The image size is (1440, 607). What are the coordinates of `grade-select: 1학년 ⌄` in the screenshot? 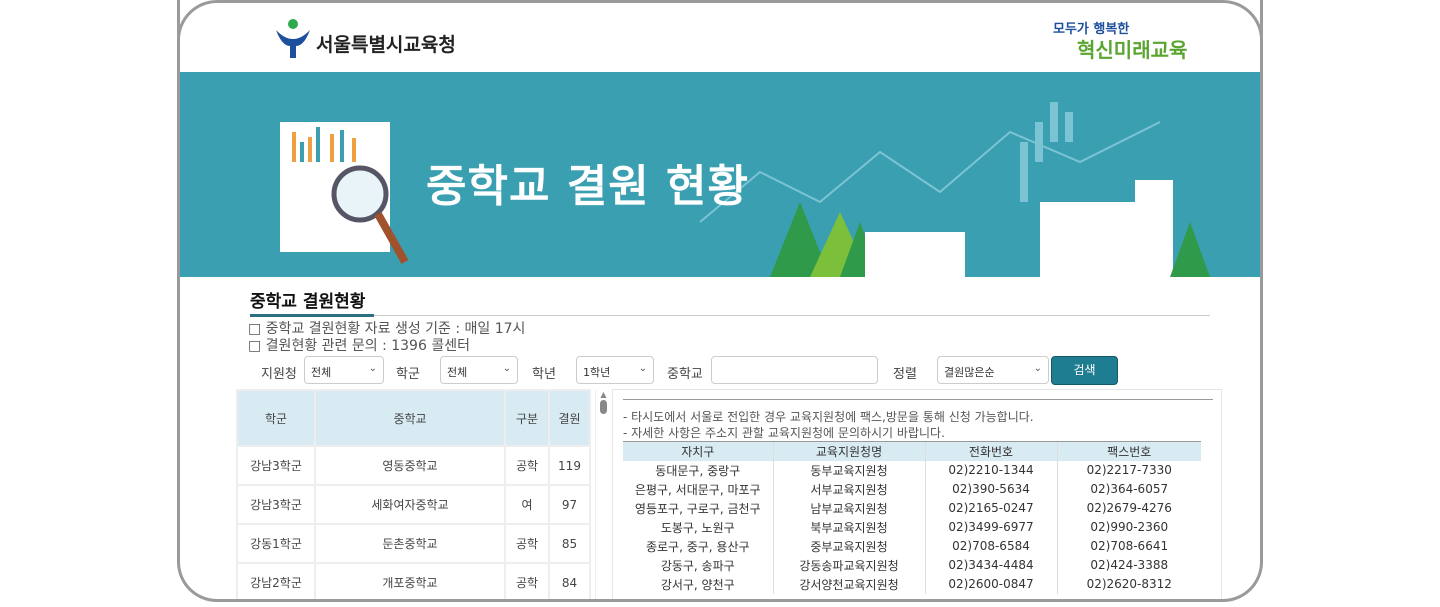 It's located at (615, 370).